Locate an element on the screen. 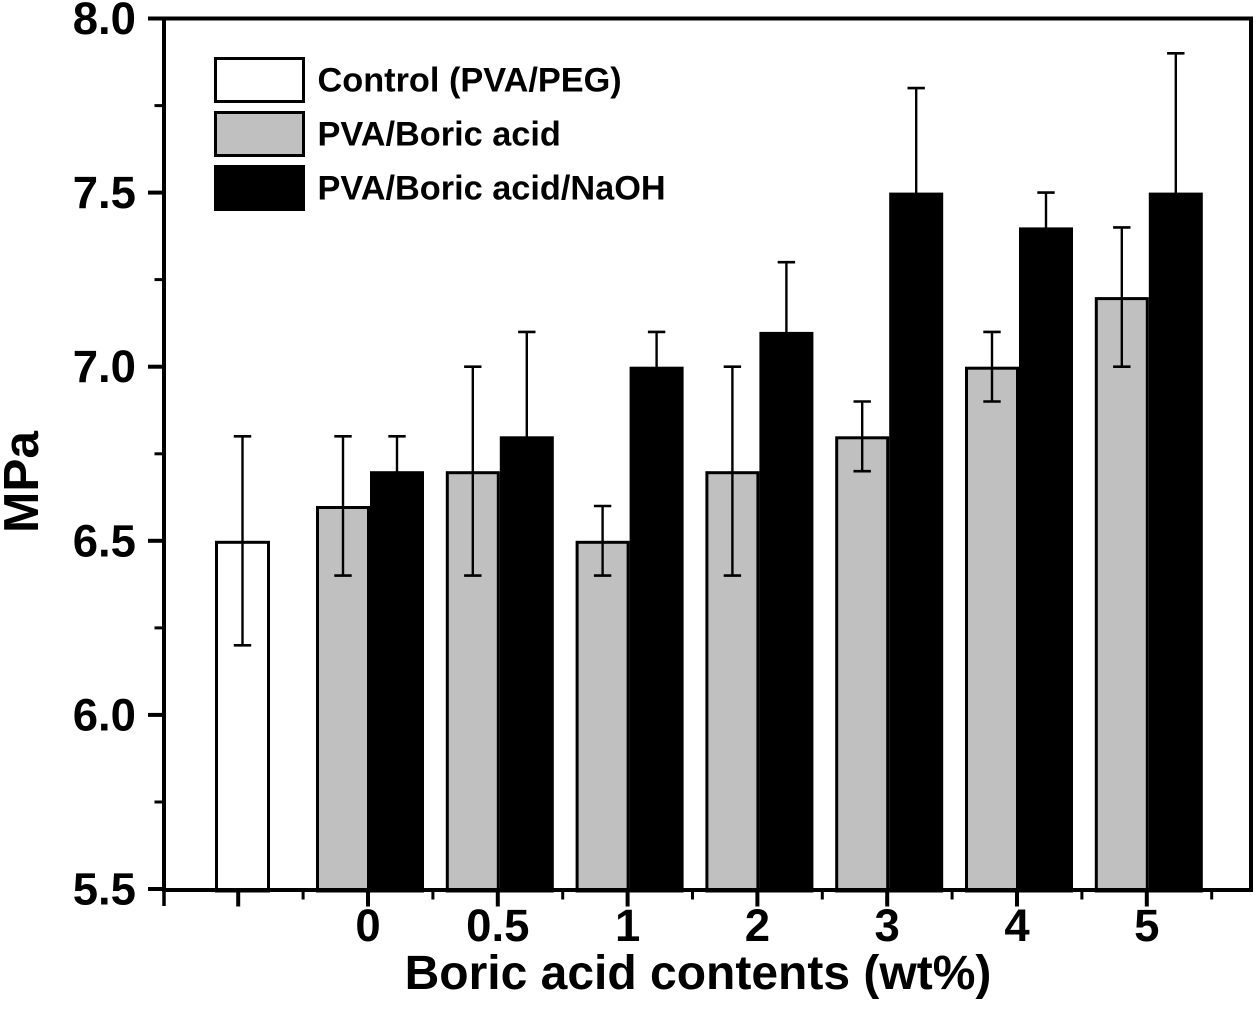 The image size is (1260, 1014). svg-text: 1 is located at coordinates (627, 925).